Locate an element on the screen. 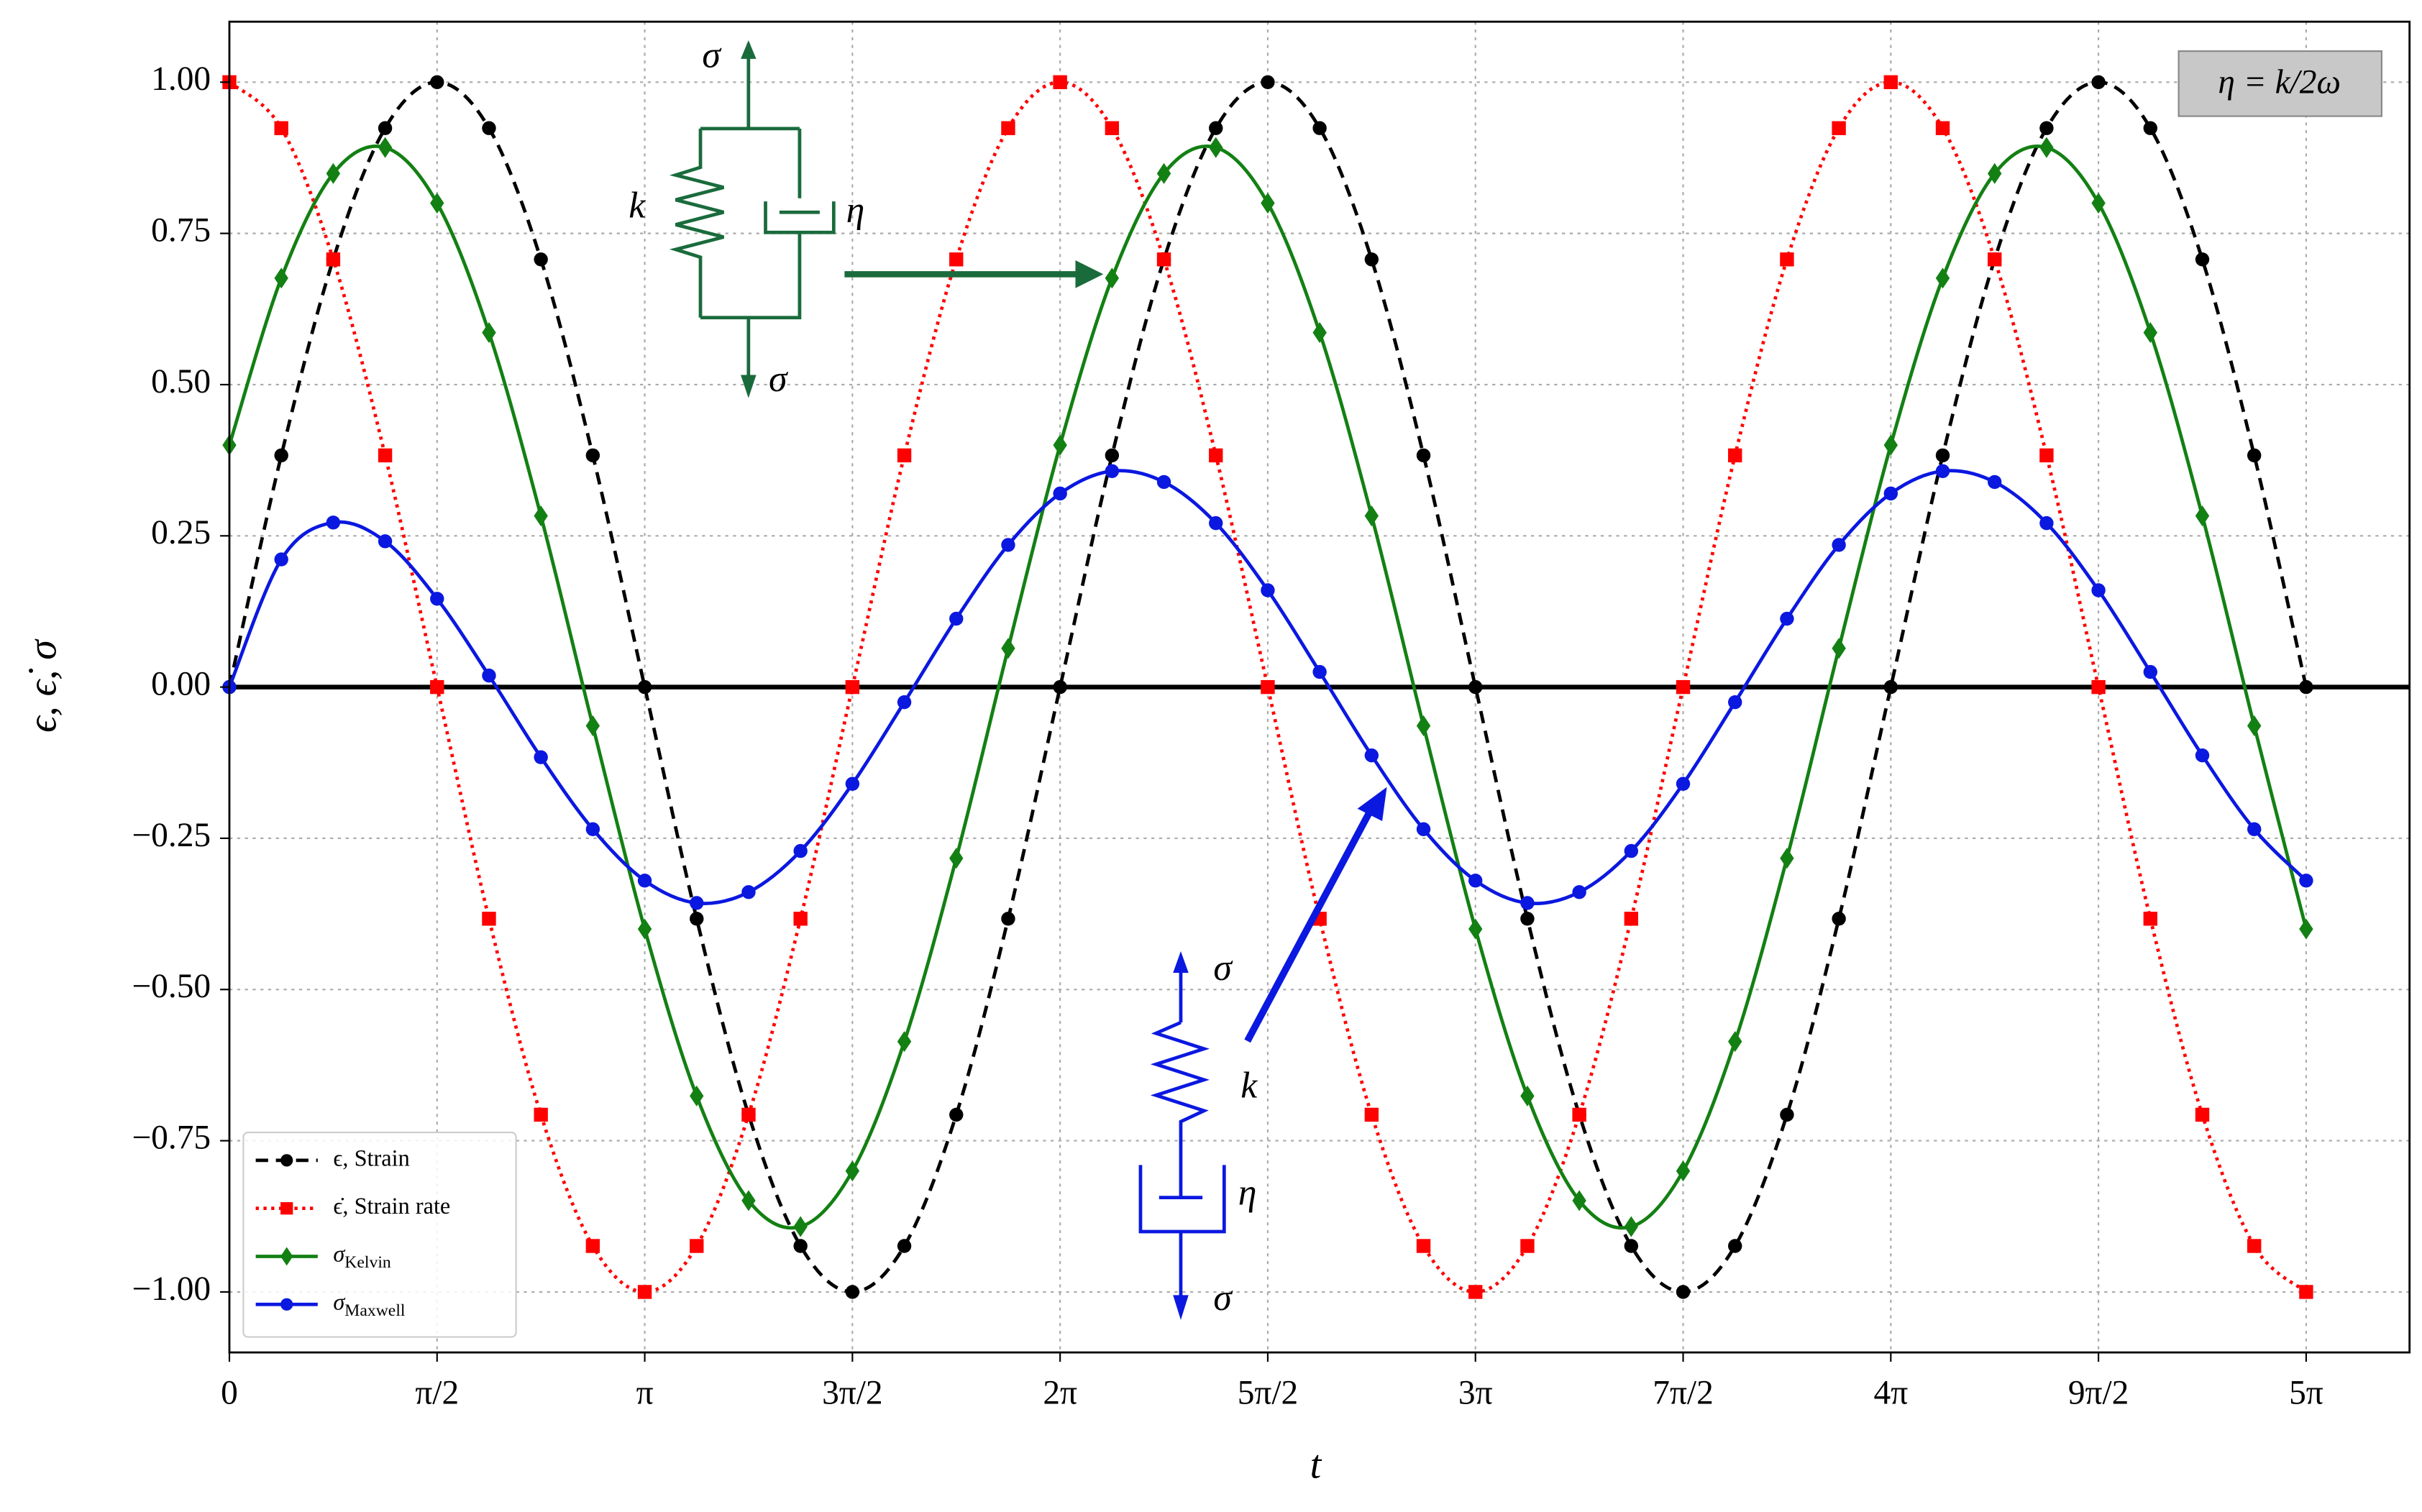  legend-label: σMaxwell is located at coordinates (370, 1305).